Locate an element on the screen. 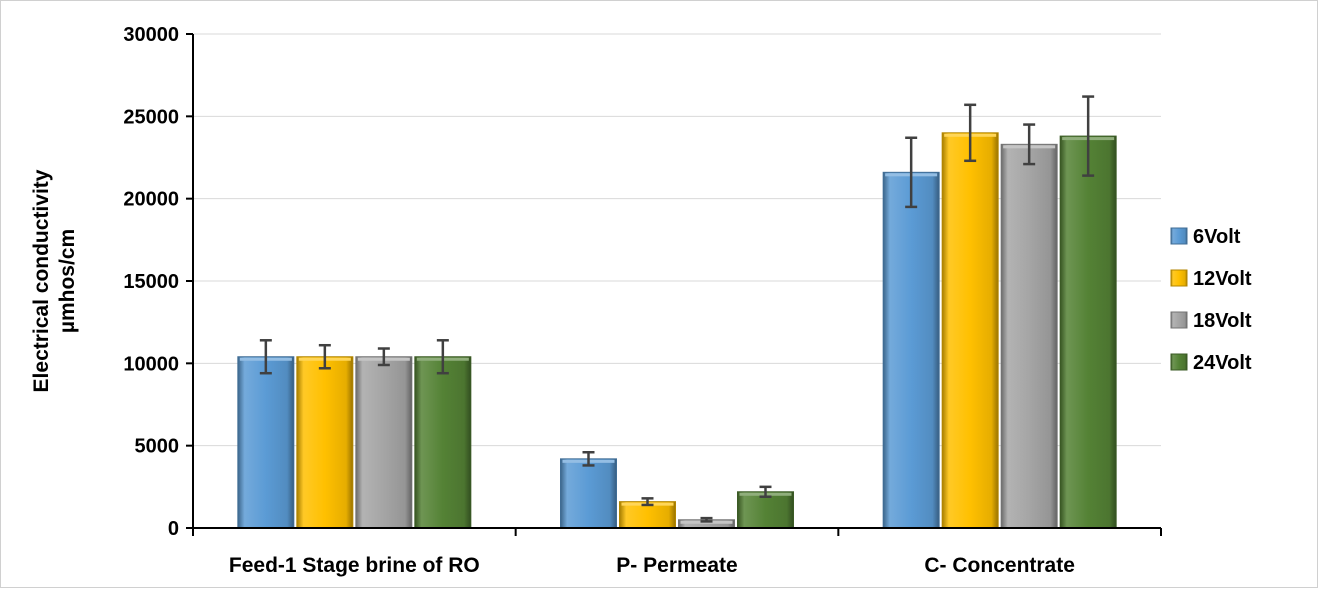 This screenshot has width=1318, height=592. y-tick-label: 10000 is located at coordinates (151, 364).